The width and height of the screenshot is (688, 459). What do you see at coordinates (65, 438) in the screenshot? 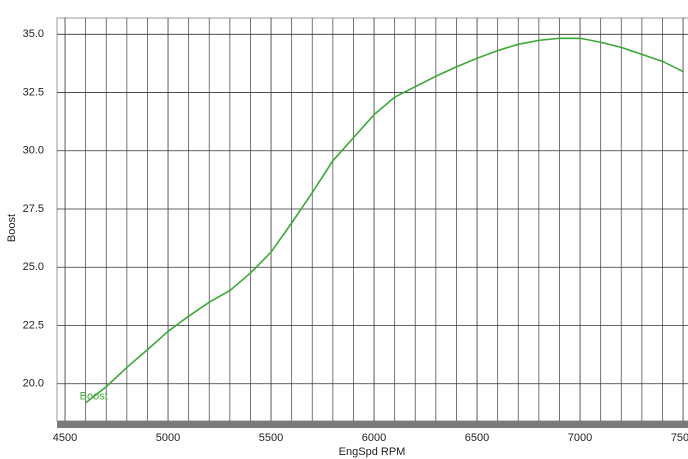
I see `x-tick-label: 4500` at bounding box center [65, 438].